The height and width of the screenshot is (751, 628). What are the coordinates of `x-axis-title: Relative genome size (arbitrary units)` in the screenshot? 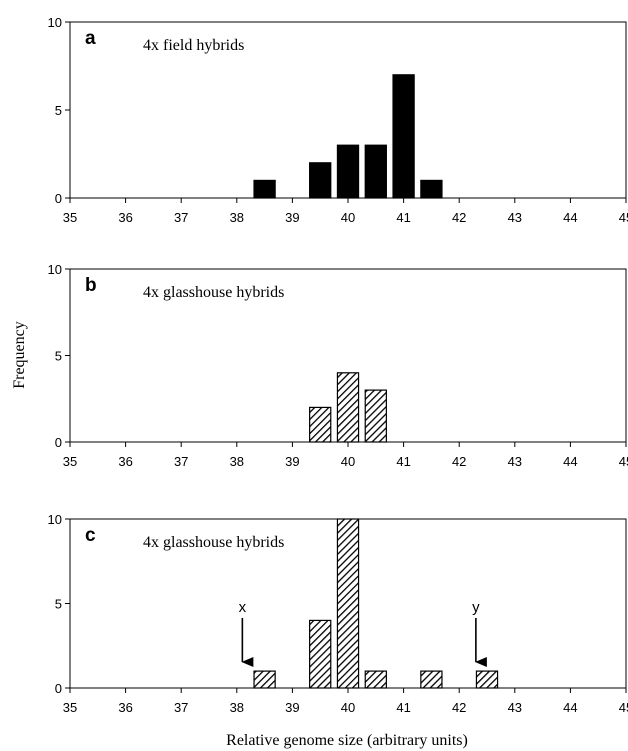 It's located at (347, 740).